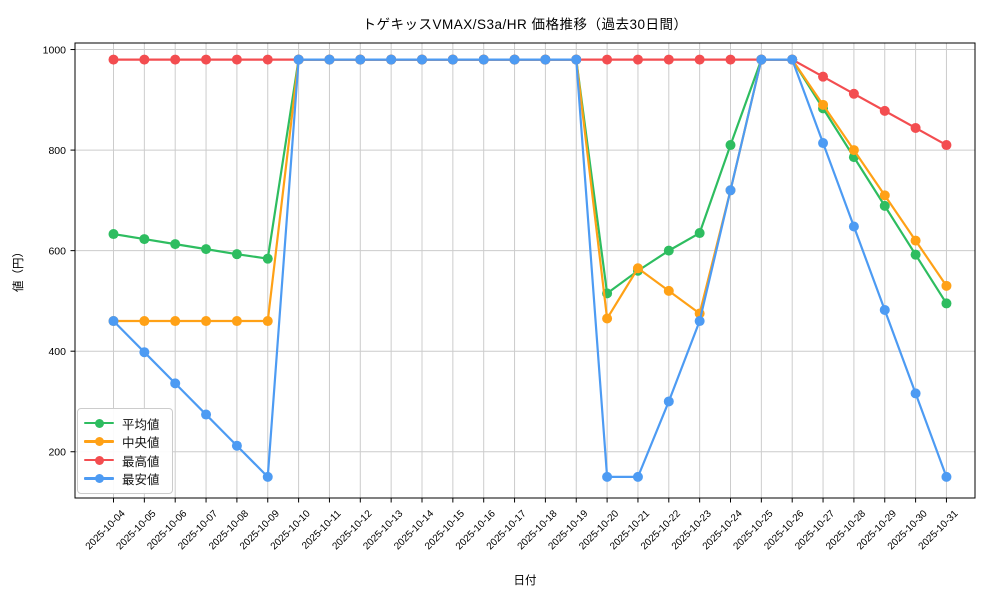  I want to click on legend-marker-min-icon, so click(99, 479).